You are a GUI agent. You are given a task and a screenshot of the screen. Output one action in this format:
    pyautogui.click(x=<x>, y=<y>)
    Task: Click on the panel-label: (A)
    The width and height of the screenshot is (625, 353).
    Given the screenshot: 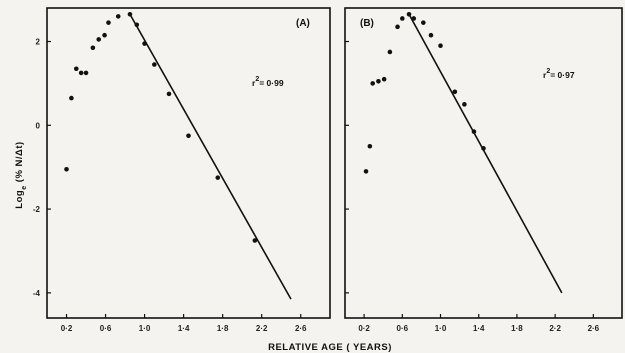 What is the action you would take?
    pyautogui.click(x=303, y=23)
    